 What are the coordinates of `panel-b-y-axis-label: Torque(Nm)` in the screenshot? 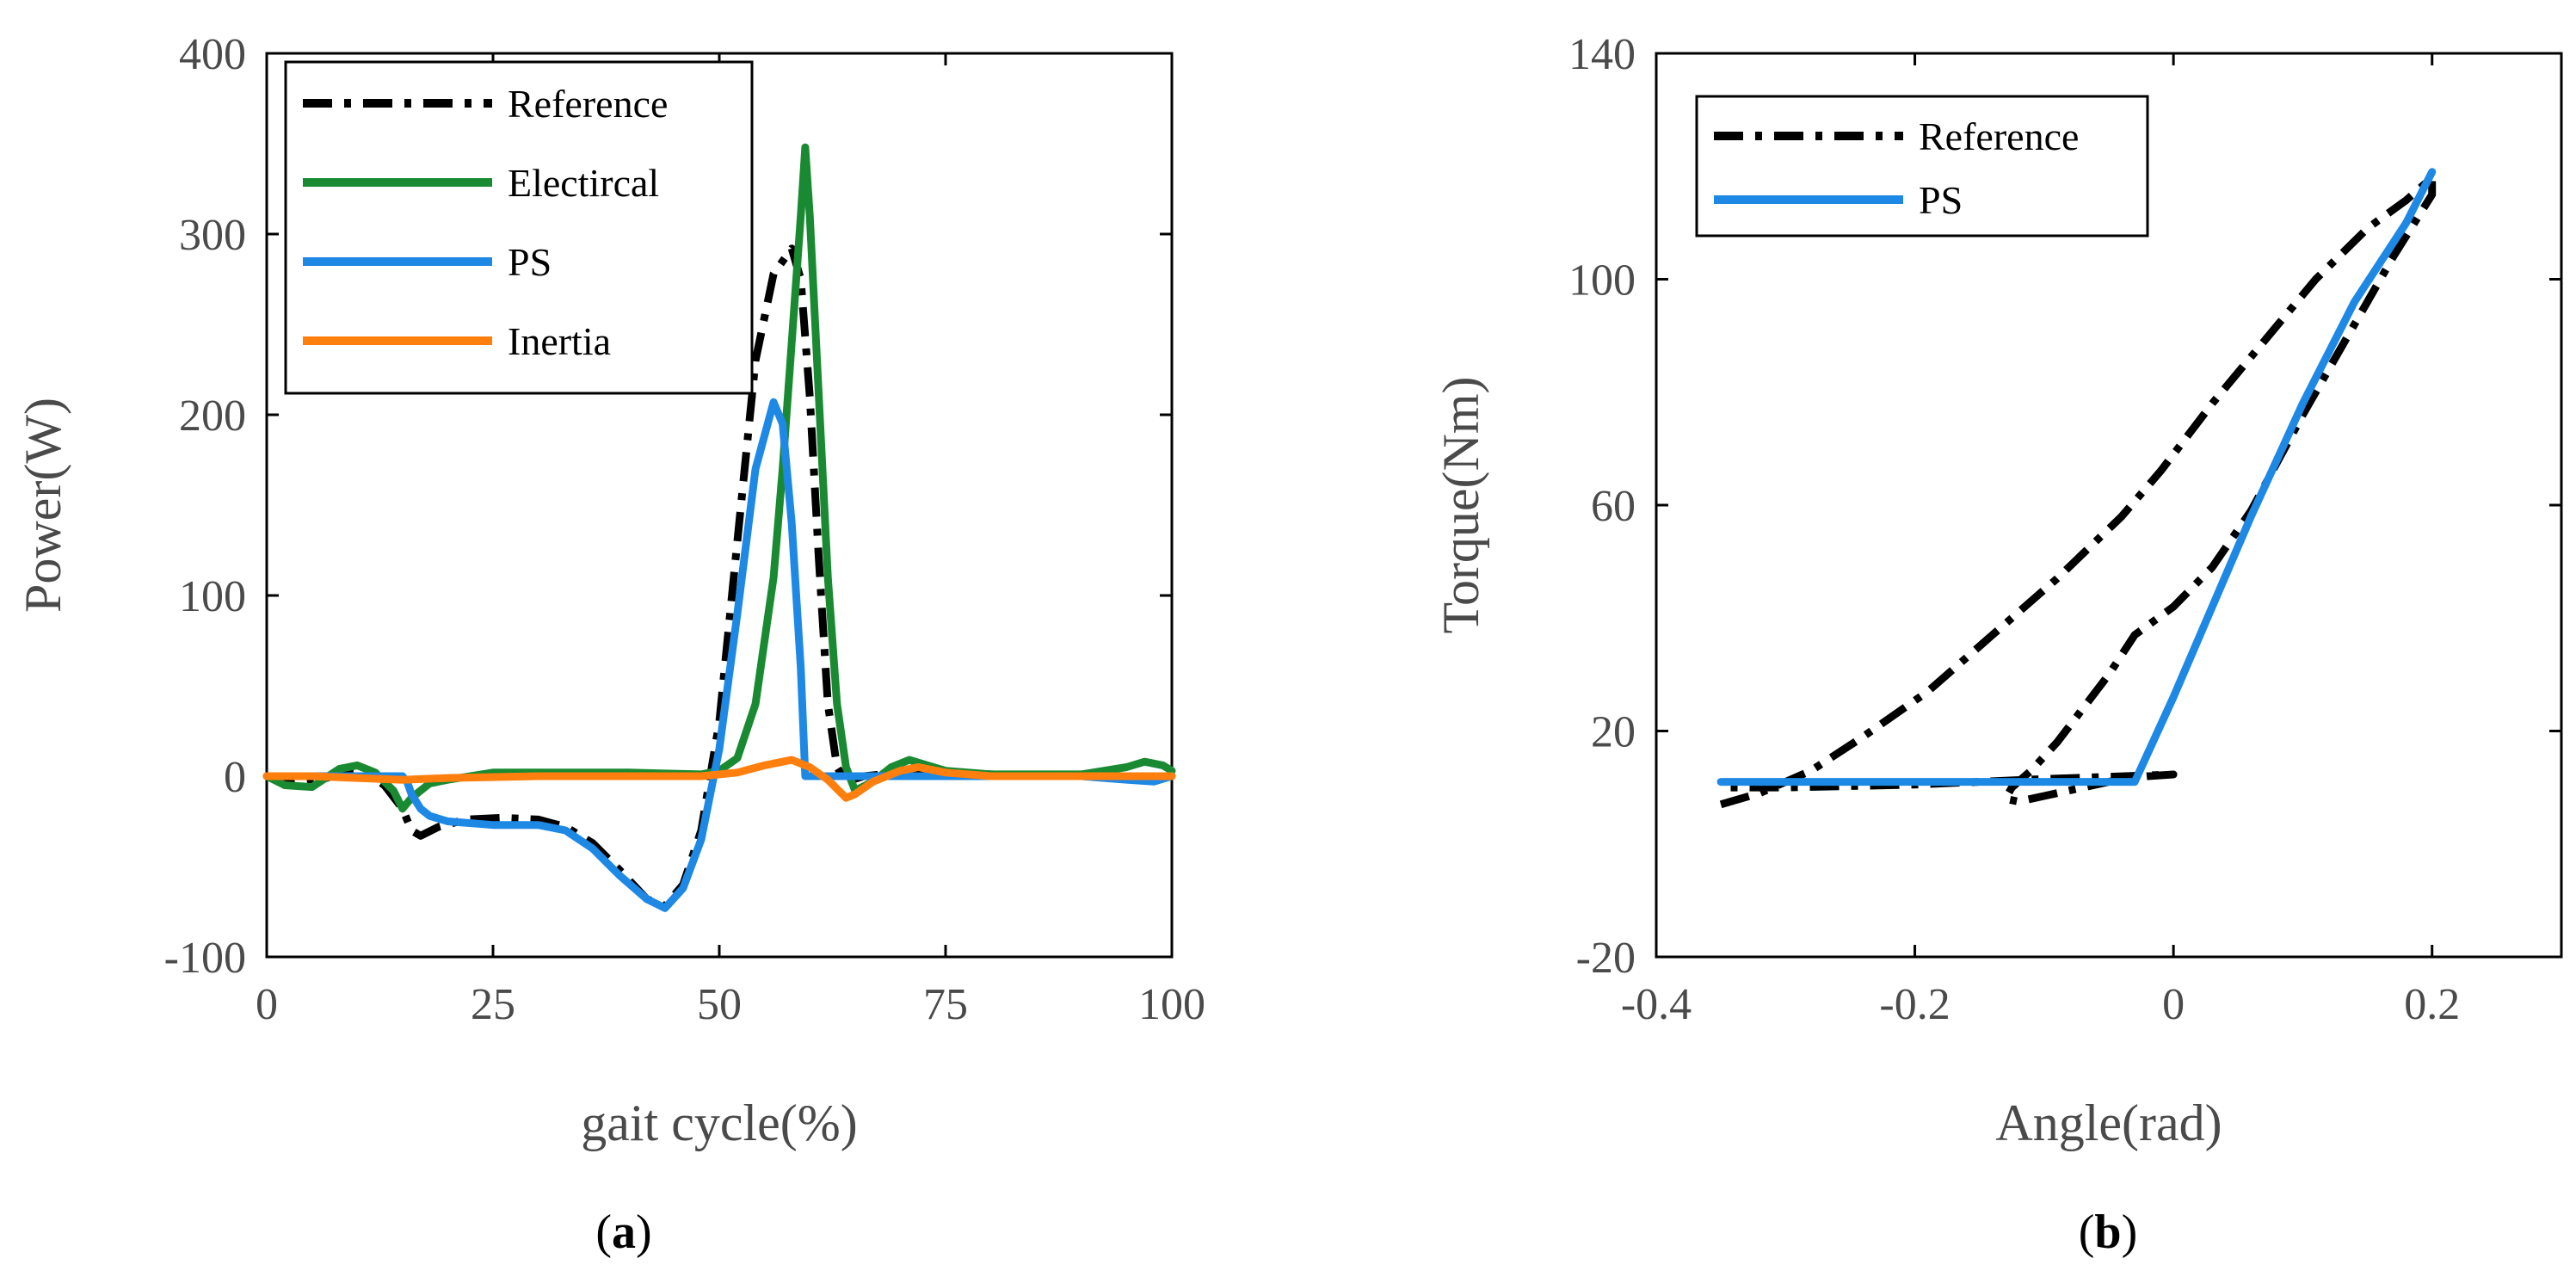 It's located at (1461, 504).